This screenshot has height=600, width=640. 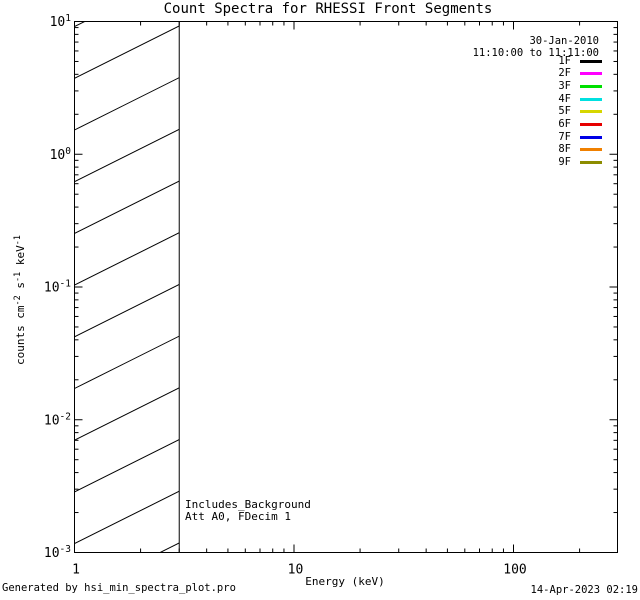 I want to click on x-axis-title: Energy (keV), so click(x=345, y=581).